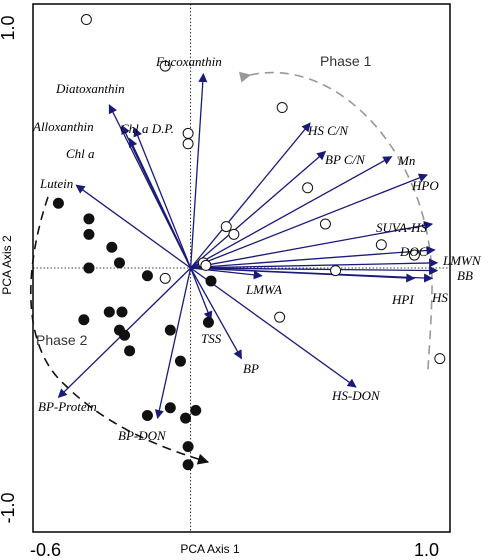 Image resolution: width=498 pixels, height=560 pixels. What do you see at coordinates (201, 294) in the screenshot?
I see `vector-tss` at bounding box center [201, 294].